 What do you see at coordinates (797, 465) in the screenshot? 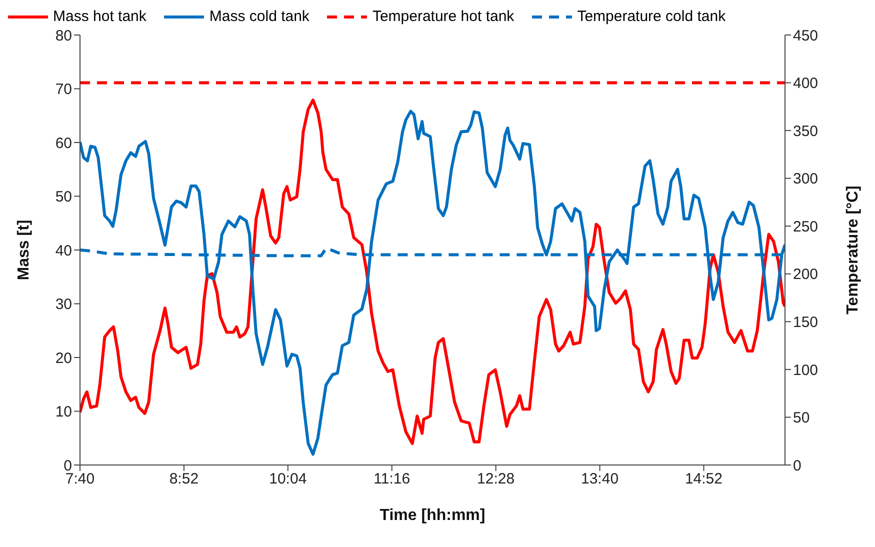
I see `y2-tick-label: 0` at bounding box center [797, 465].